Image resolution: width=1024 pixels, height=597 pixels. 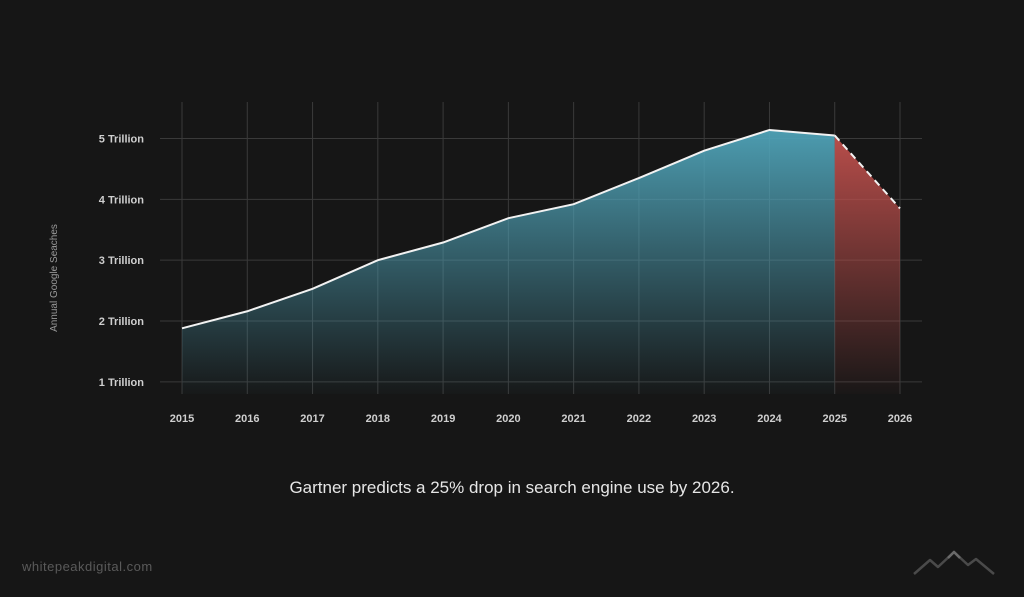 What do you see at coordinates (639, 419) in the screenshot?
I see `x-tick-label: 2022` at bounding box center [639, 419].